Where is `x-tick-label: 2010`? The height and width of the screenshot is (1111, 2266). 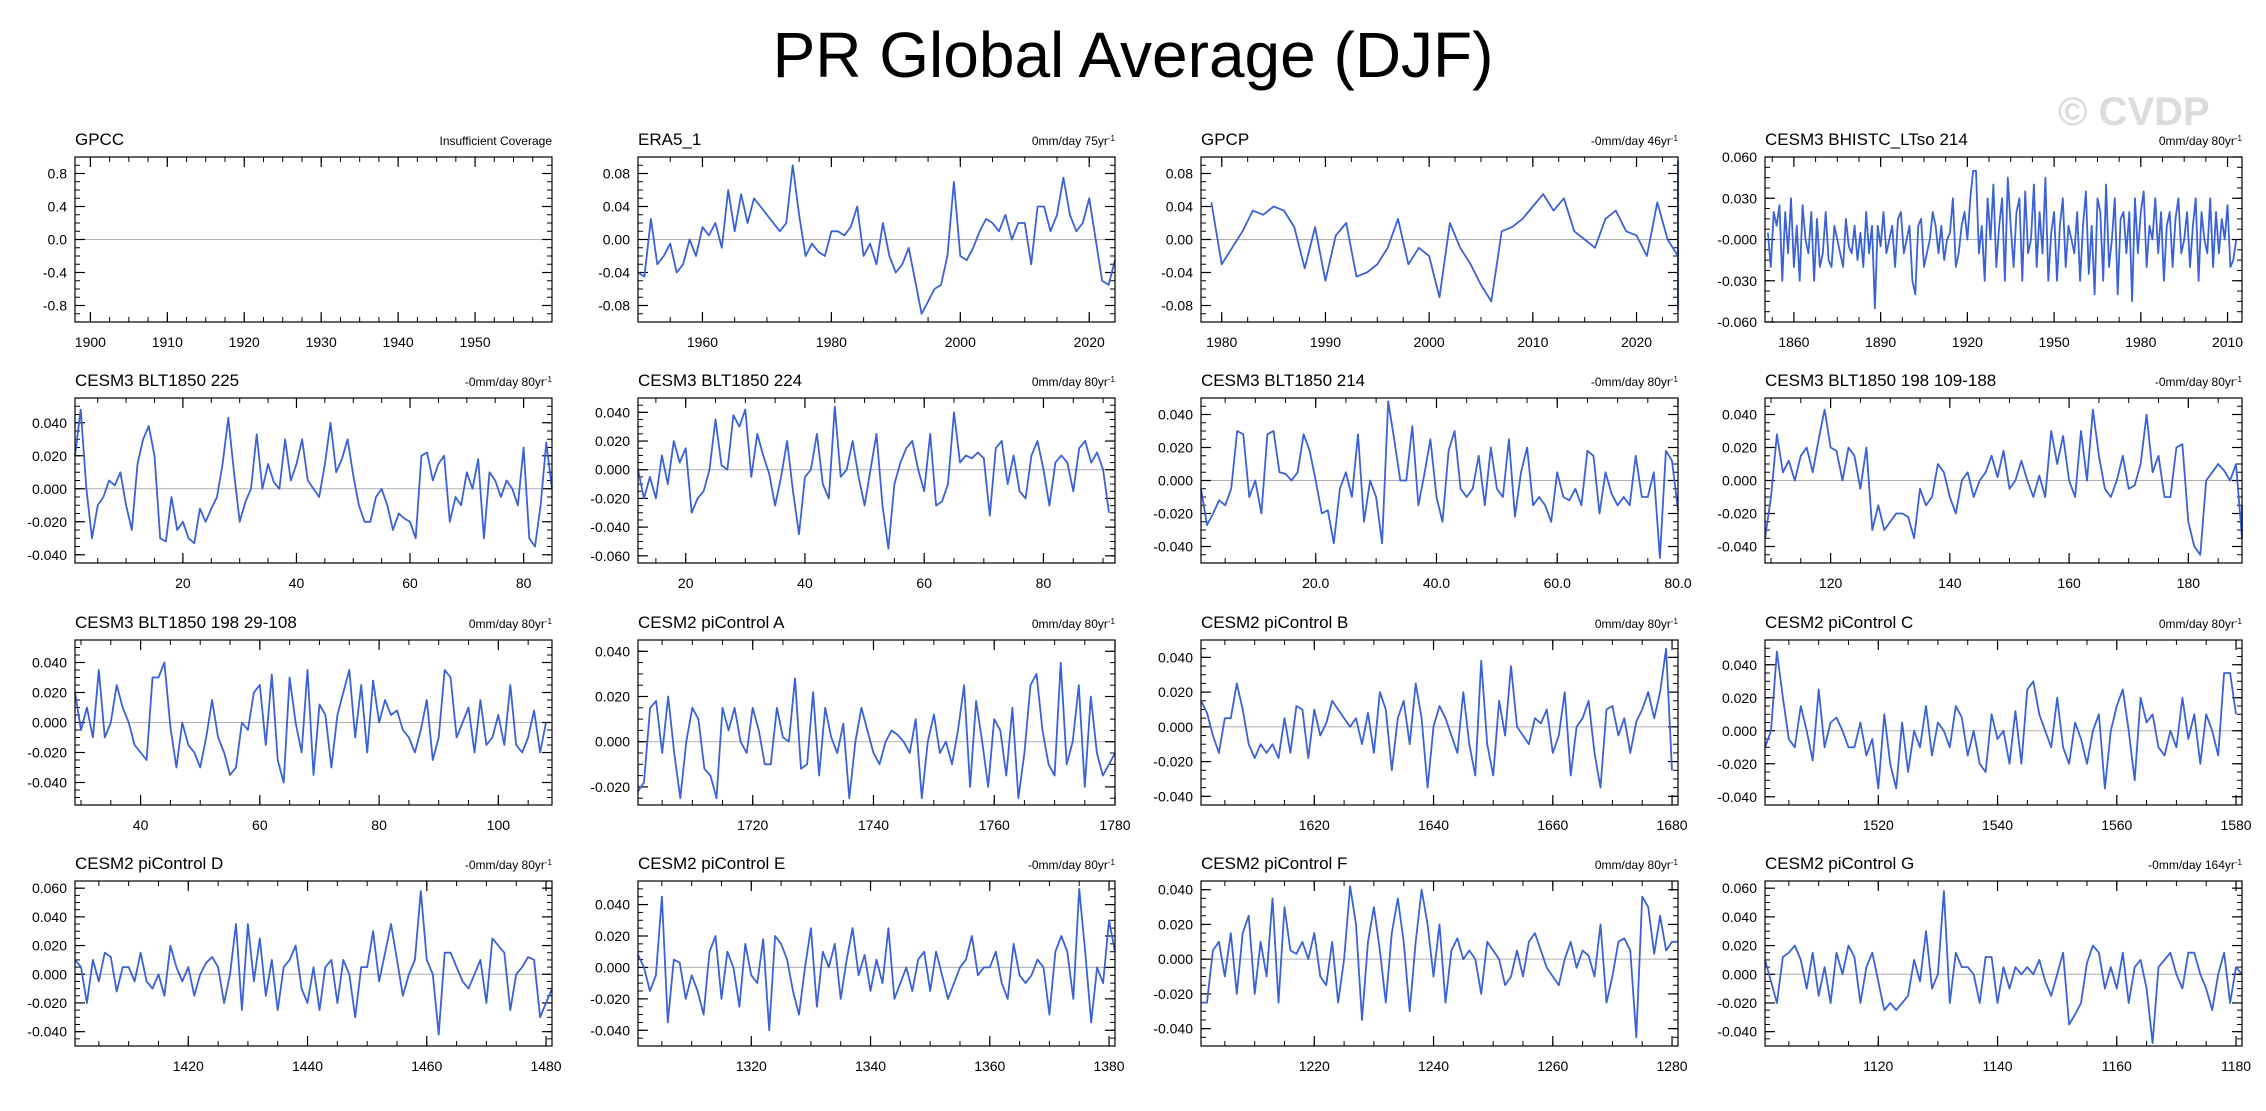 x-tick-label: 2010 is located at coordinates (1532, 342).